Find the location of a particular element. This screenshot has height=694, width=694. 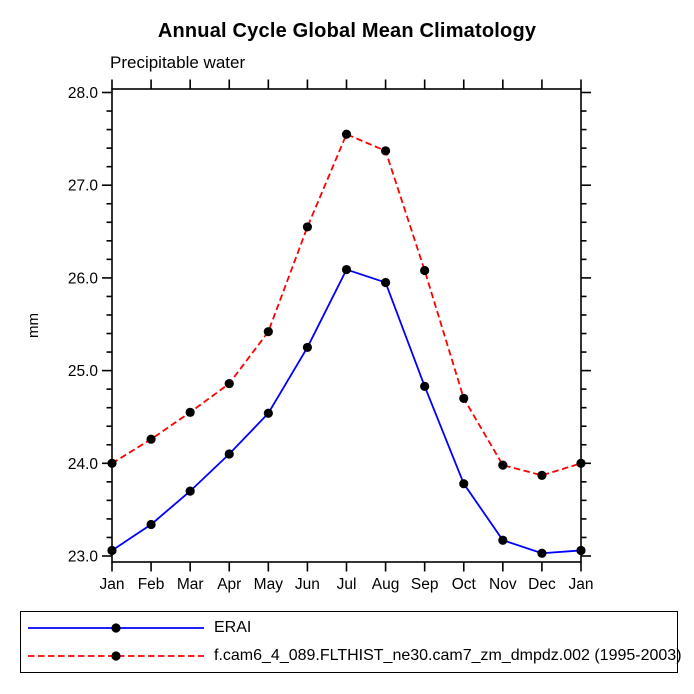

x-tick-label: Jun is located at coordinates (307, 584).